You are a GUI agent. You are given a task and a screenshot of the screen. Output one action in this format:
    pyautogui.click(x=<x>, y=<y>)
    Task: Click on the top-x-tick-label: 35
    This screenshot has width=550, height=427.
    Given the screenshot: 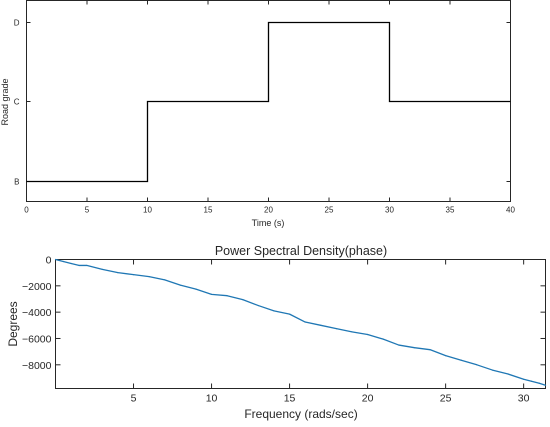 What is the action you would take?
    pyautogui.click(x=450, y=210)
    